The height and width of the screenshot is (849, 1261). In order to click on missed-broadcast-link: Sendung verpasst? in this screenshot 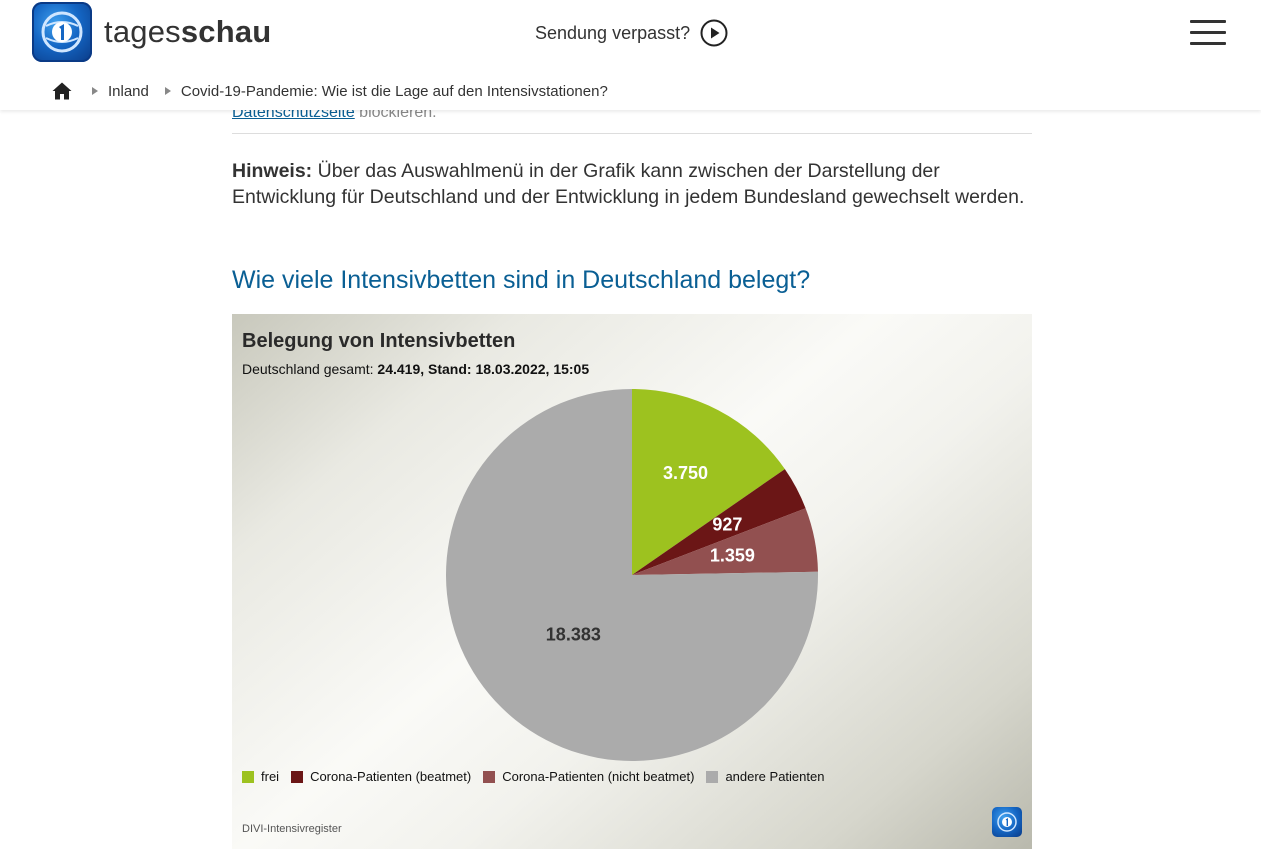, I will do `click(631, 33)`.